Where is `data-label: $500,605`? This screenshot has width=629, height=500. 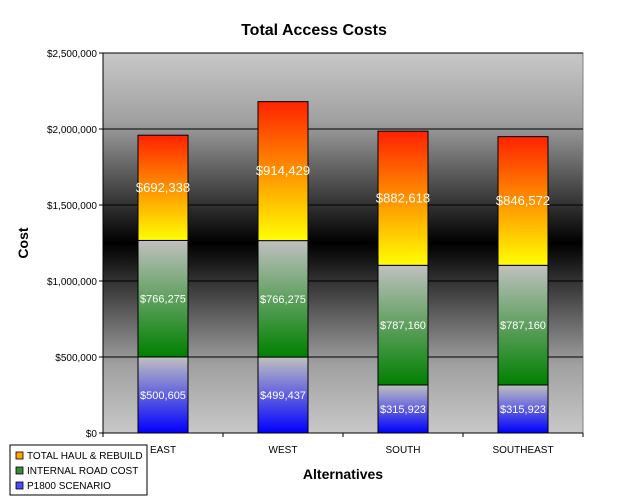 data-label: $500,605 is located at coordinates (163, 396).